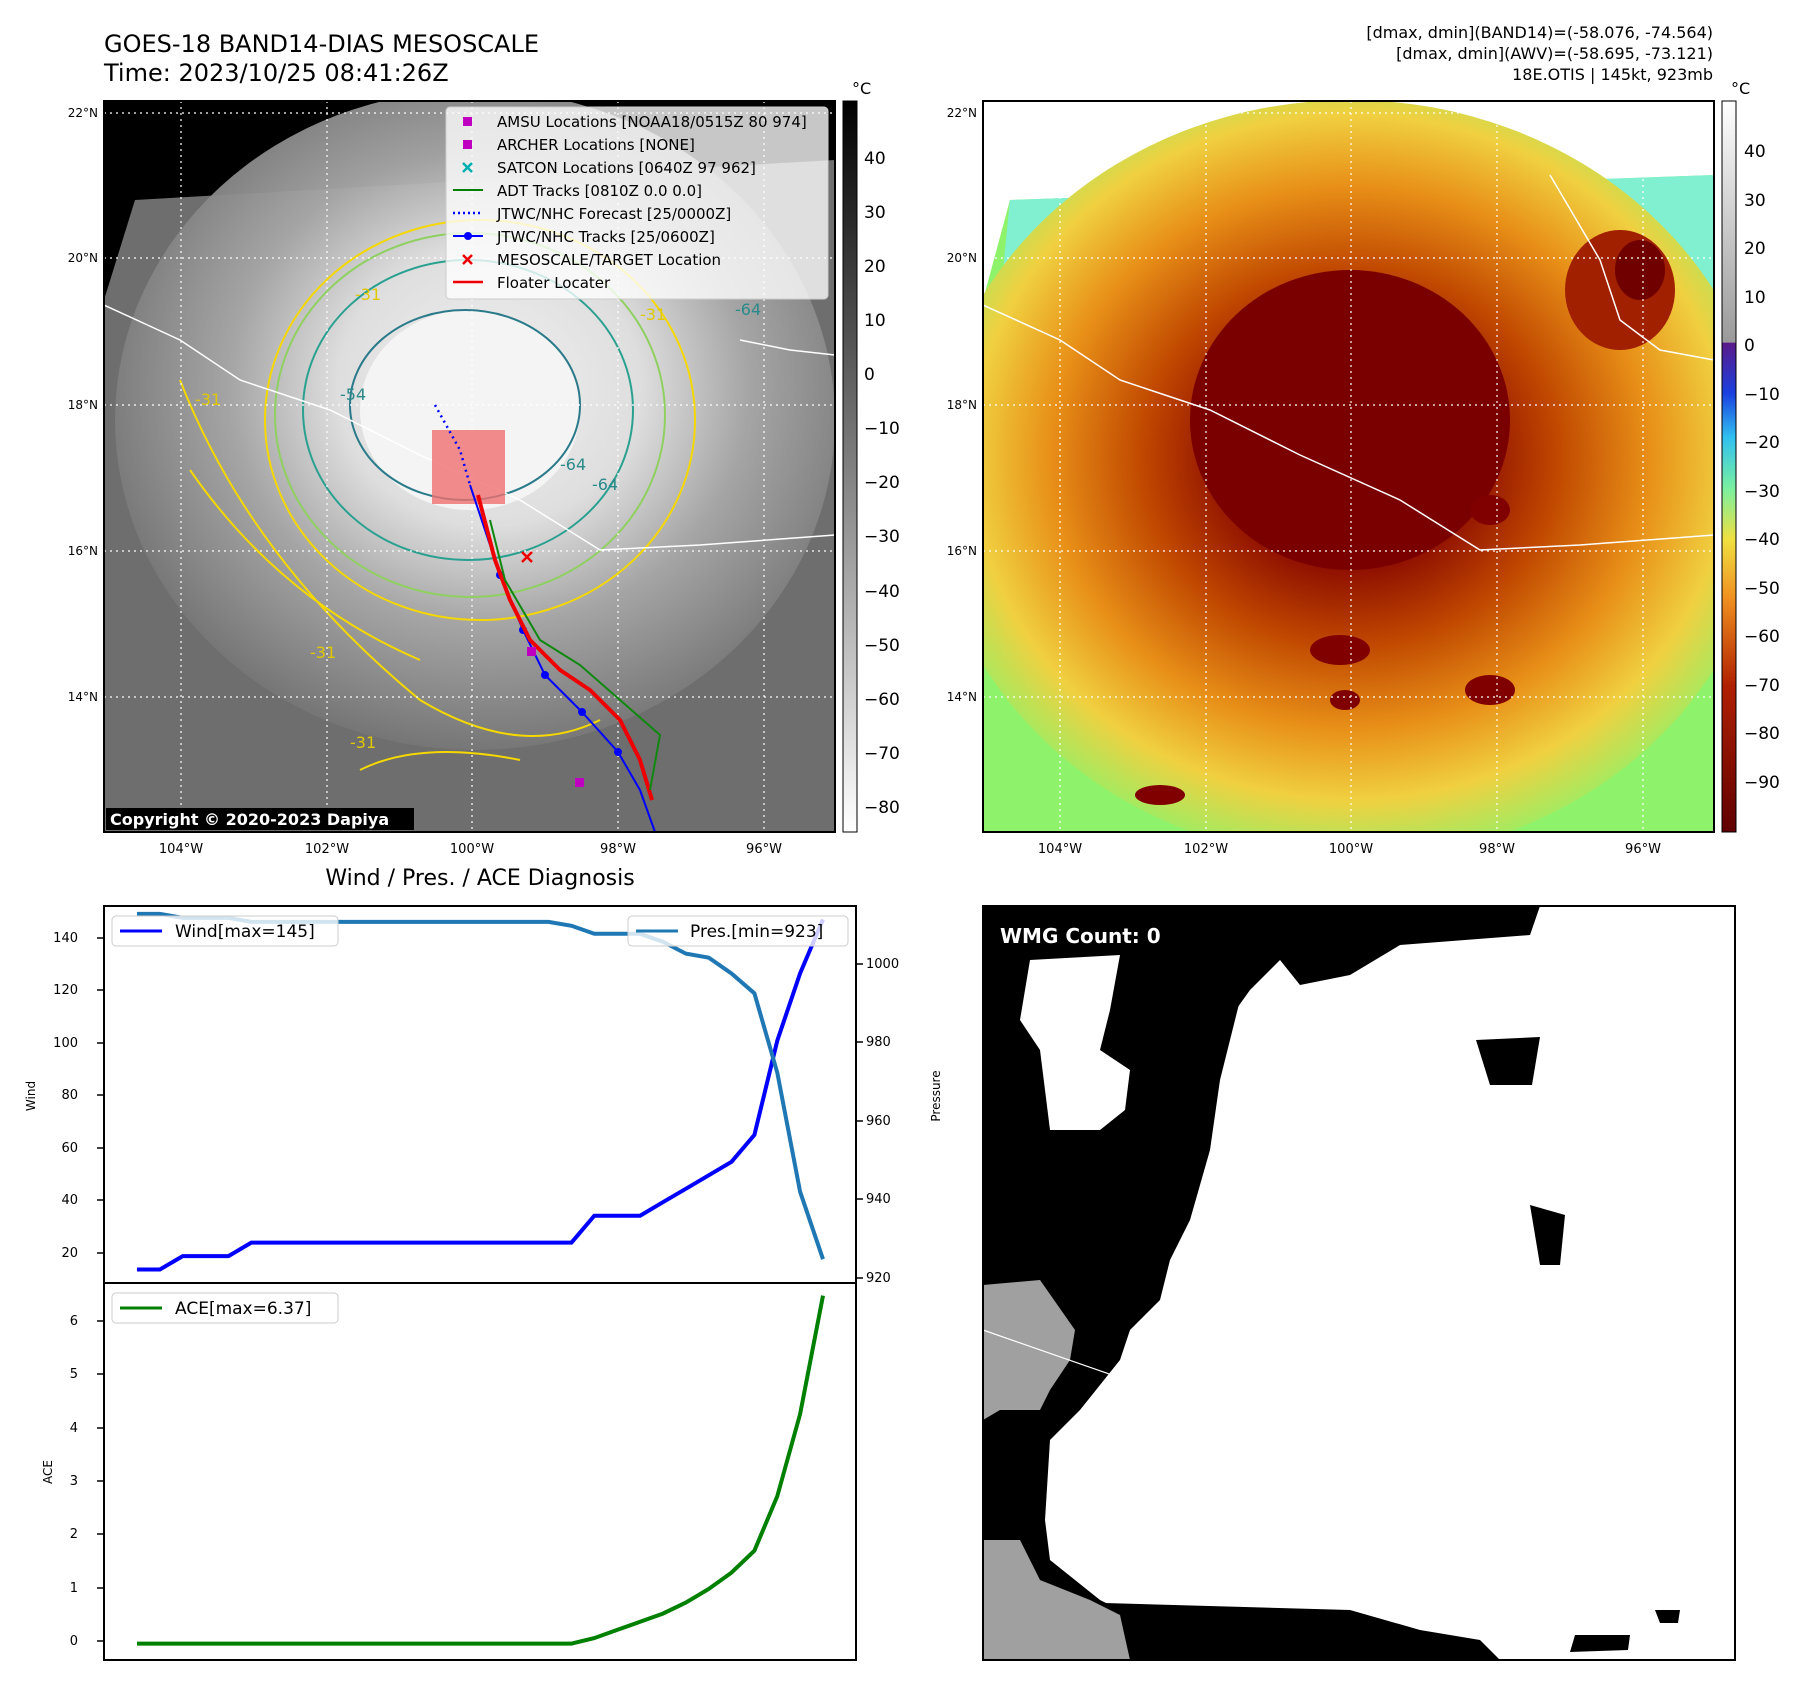 Image resolution: width=1797 pixels, height=1690 pixels. I want to click on awv-colorbar, so click(1729, 466).